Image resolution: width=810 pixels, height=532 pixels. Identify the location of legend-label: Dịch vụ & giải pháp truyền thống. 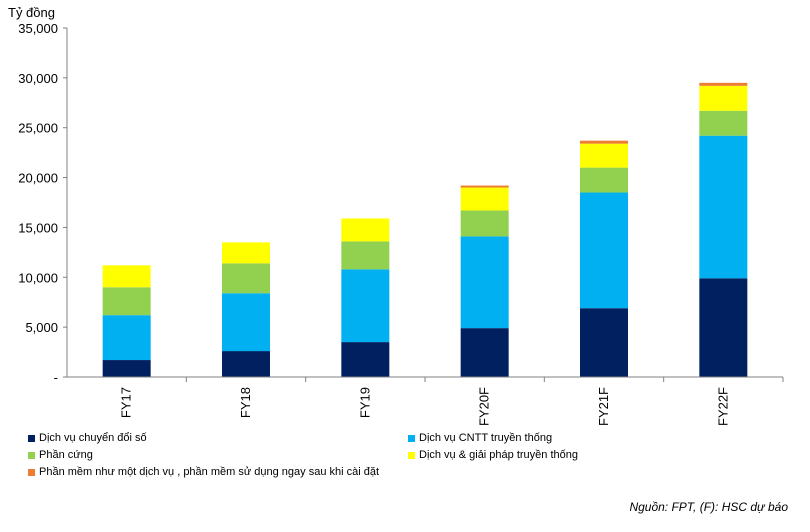
(498, 455).